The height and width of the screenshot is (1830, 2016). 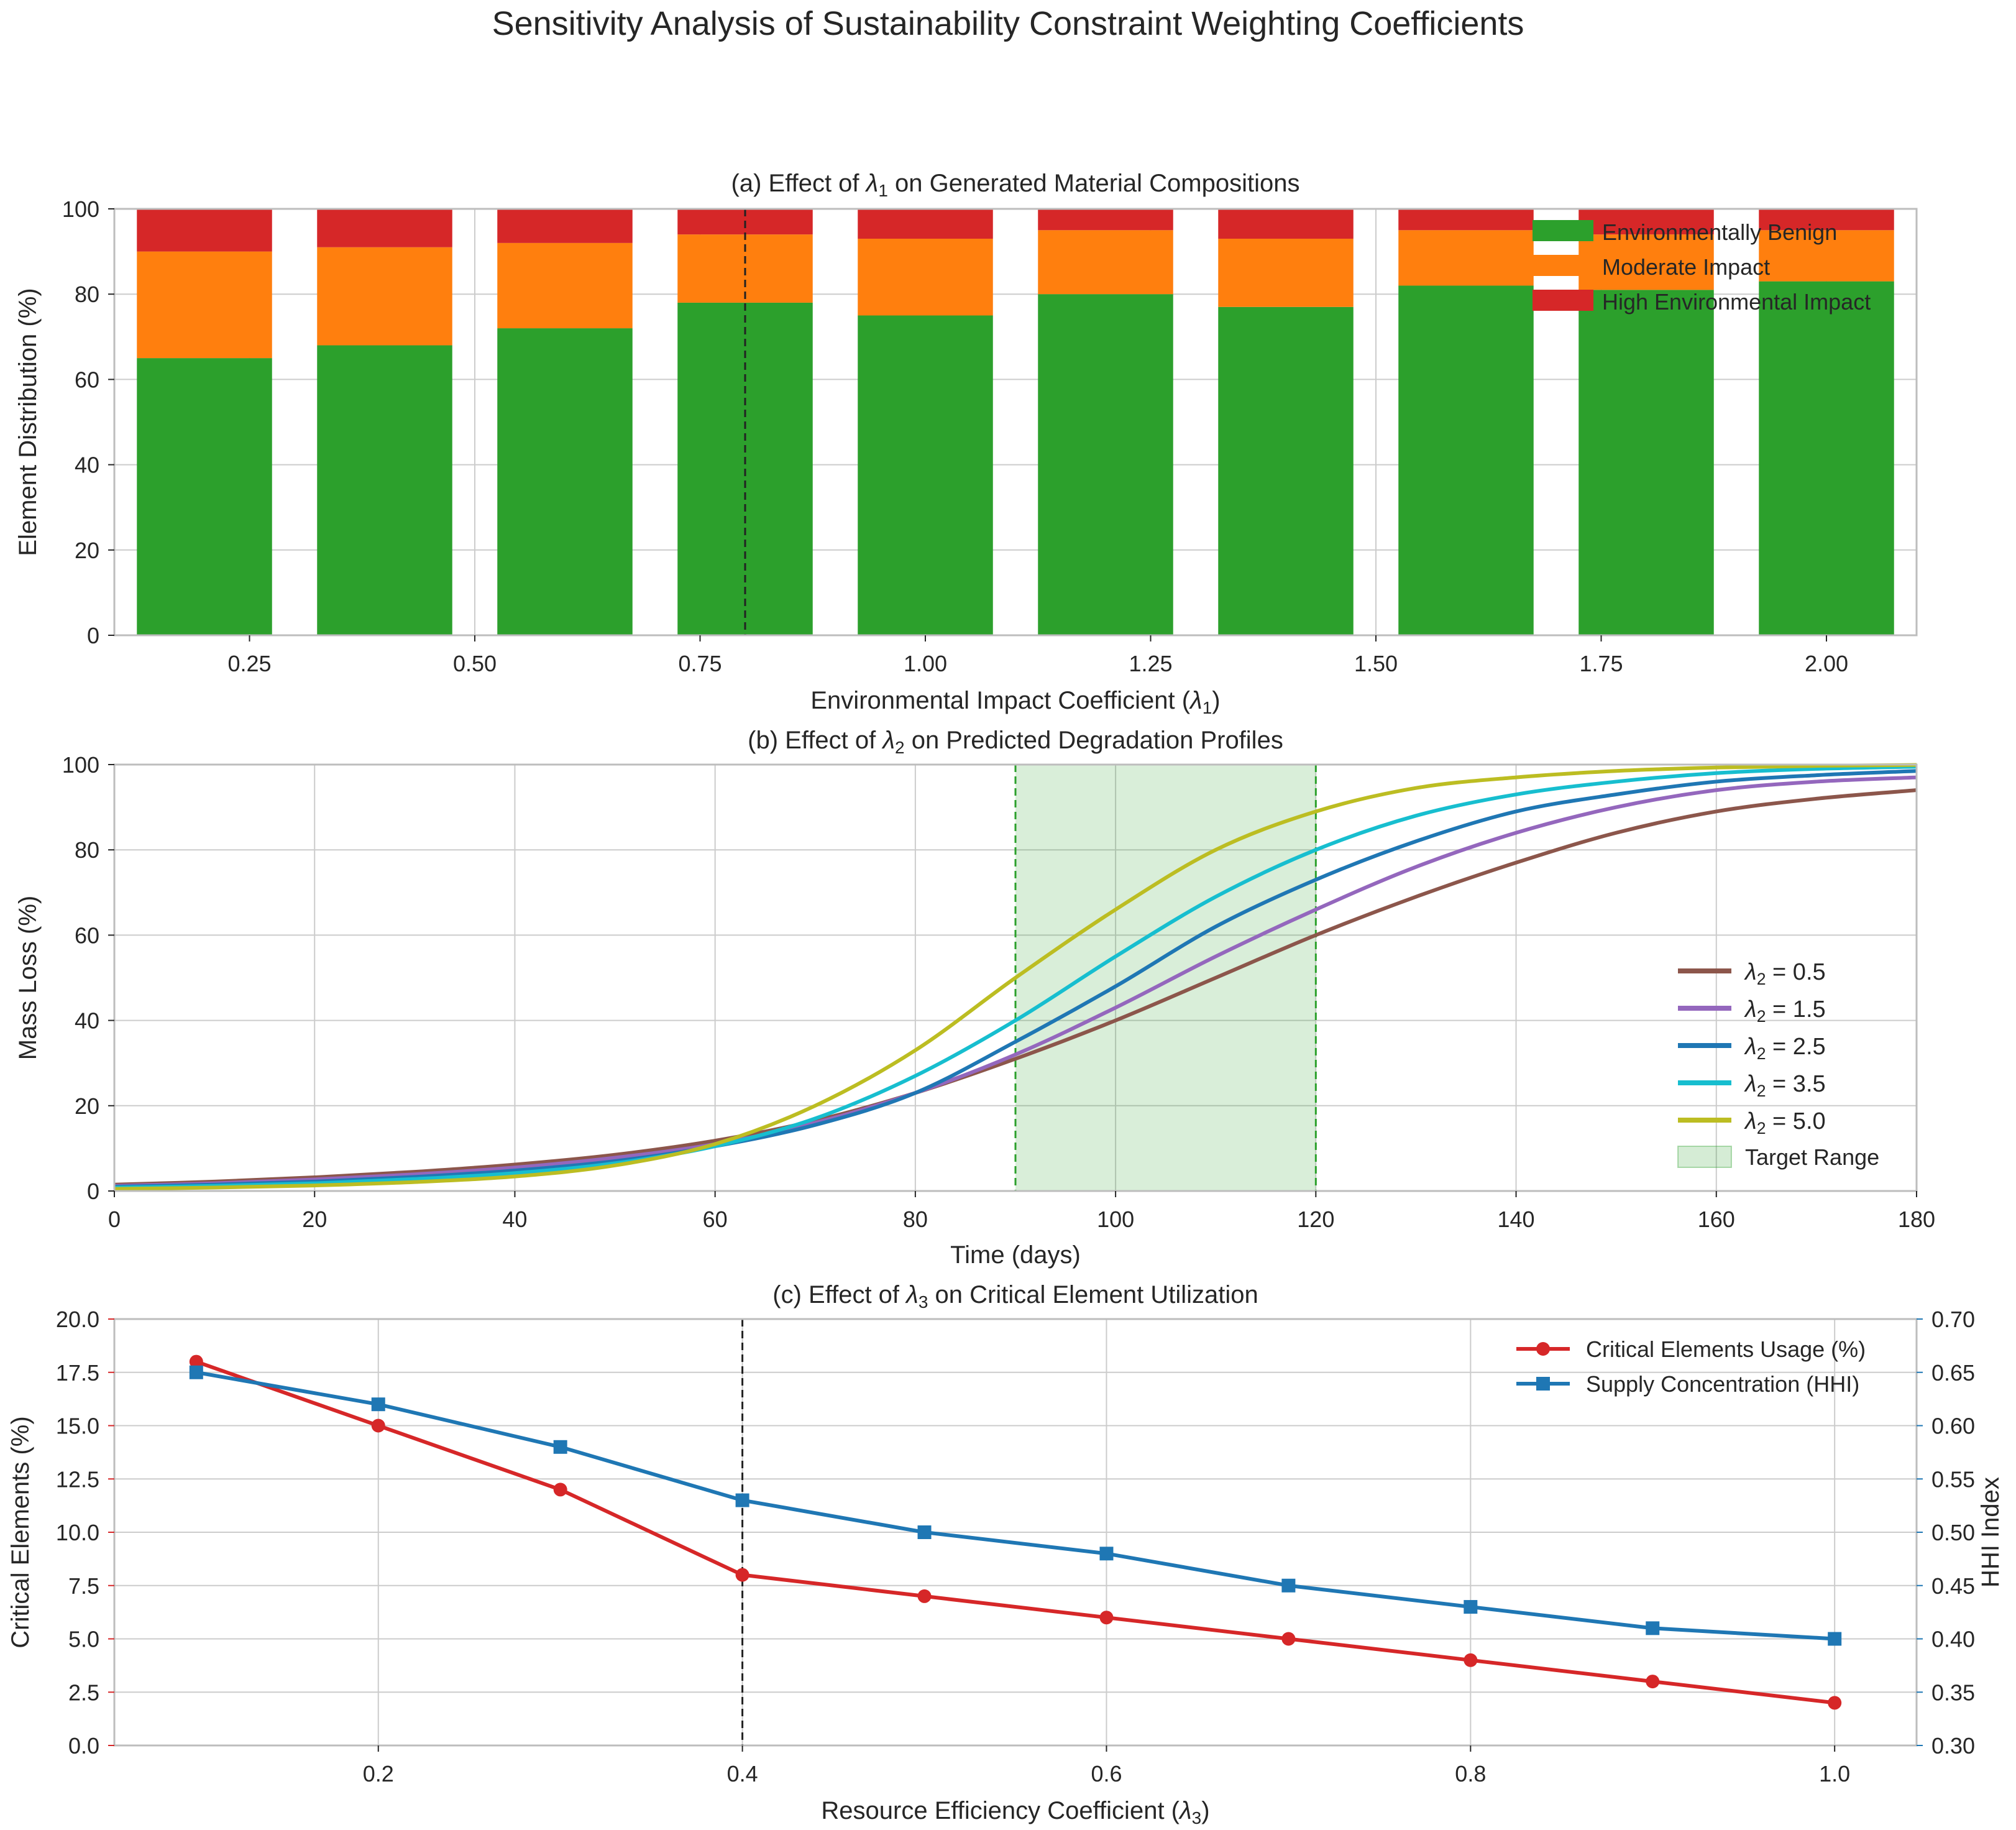 I want to click on x-tick-label: 0.25, so click(x=249, y=663).